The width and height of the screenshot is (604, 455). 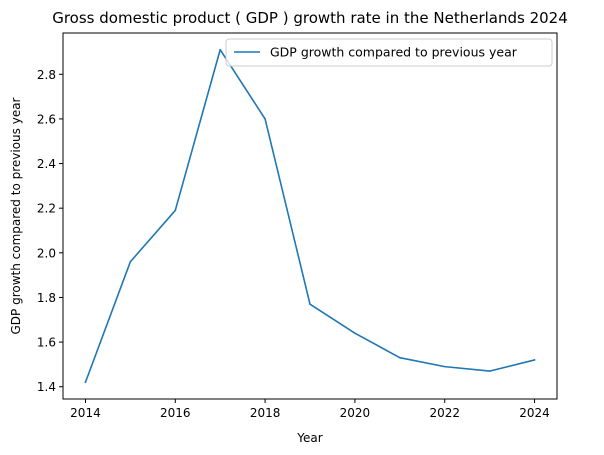 What do you see at coordinates (444, 413) in the screenshot?
I see `x-tick-label: 2022` at bounding box center [444, 413].